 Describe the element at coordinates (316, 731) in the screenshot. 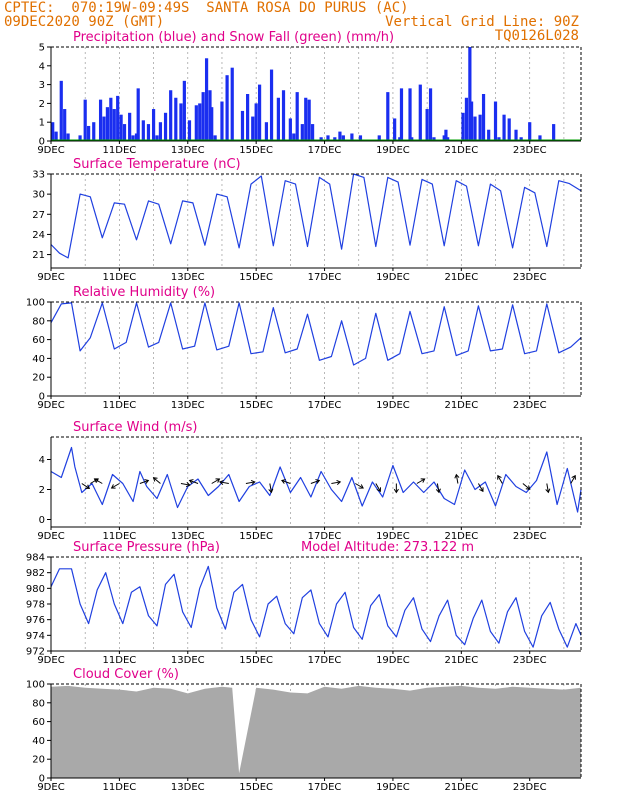

I see `cloud-cover-area` at that location.